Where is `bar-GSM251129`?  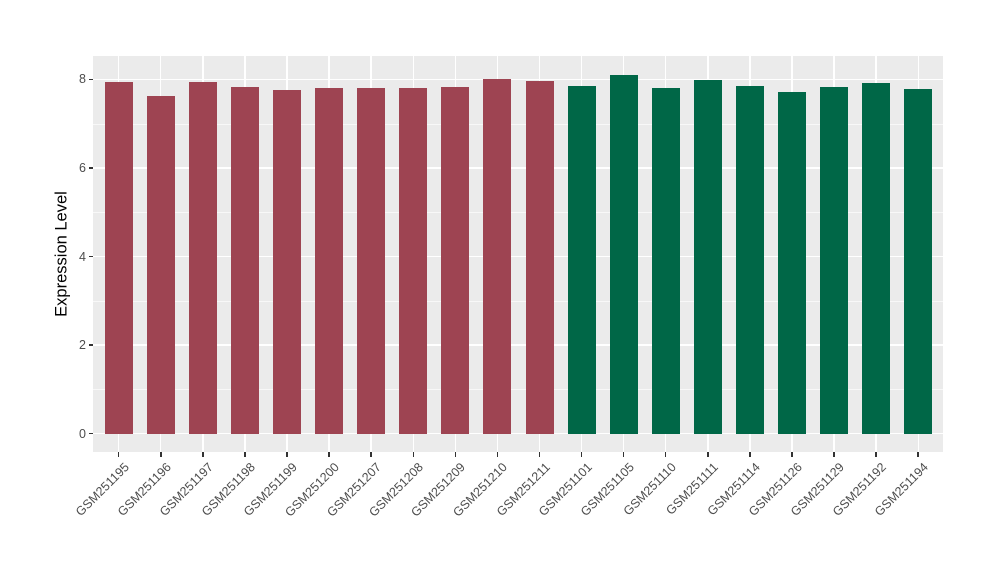 bar-GSM251129 is located at coordinates (834, 260).